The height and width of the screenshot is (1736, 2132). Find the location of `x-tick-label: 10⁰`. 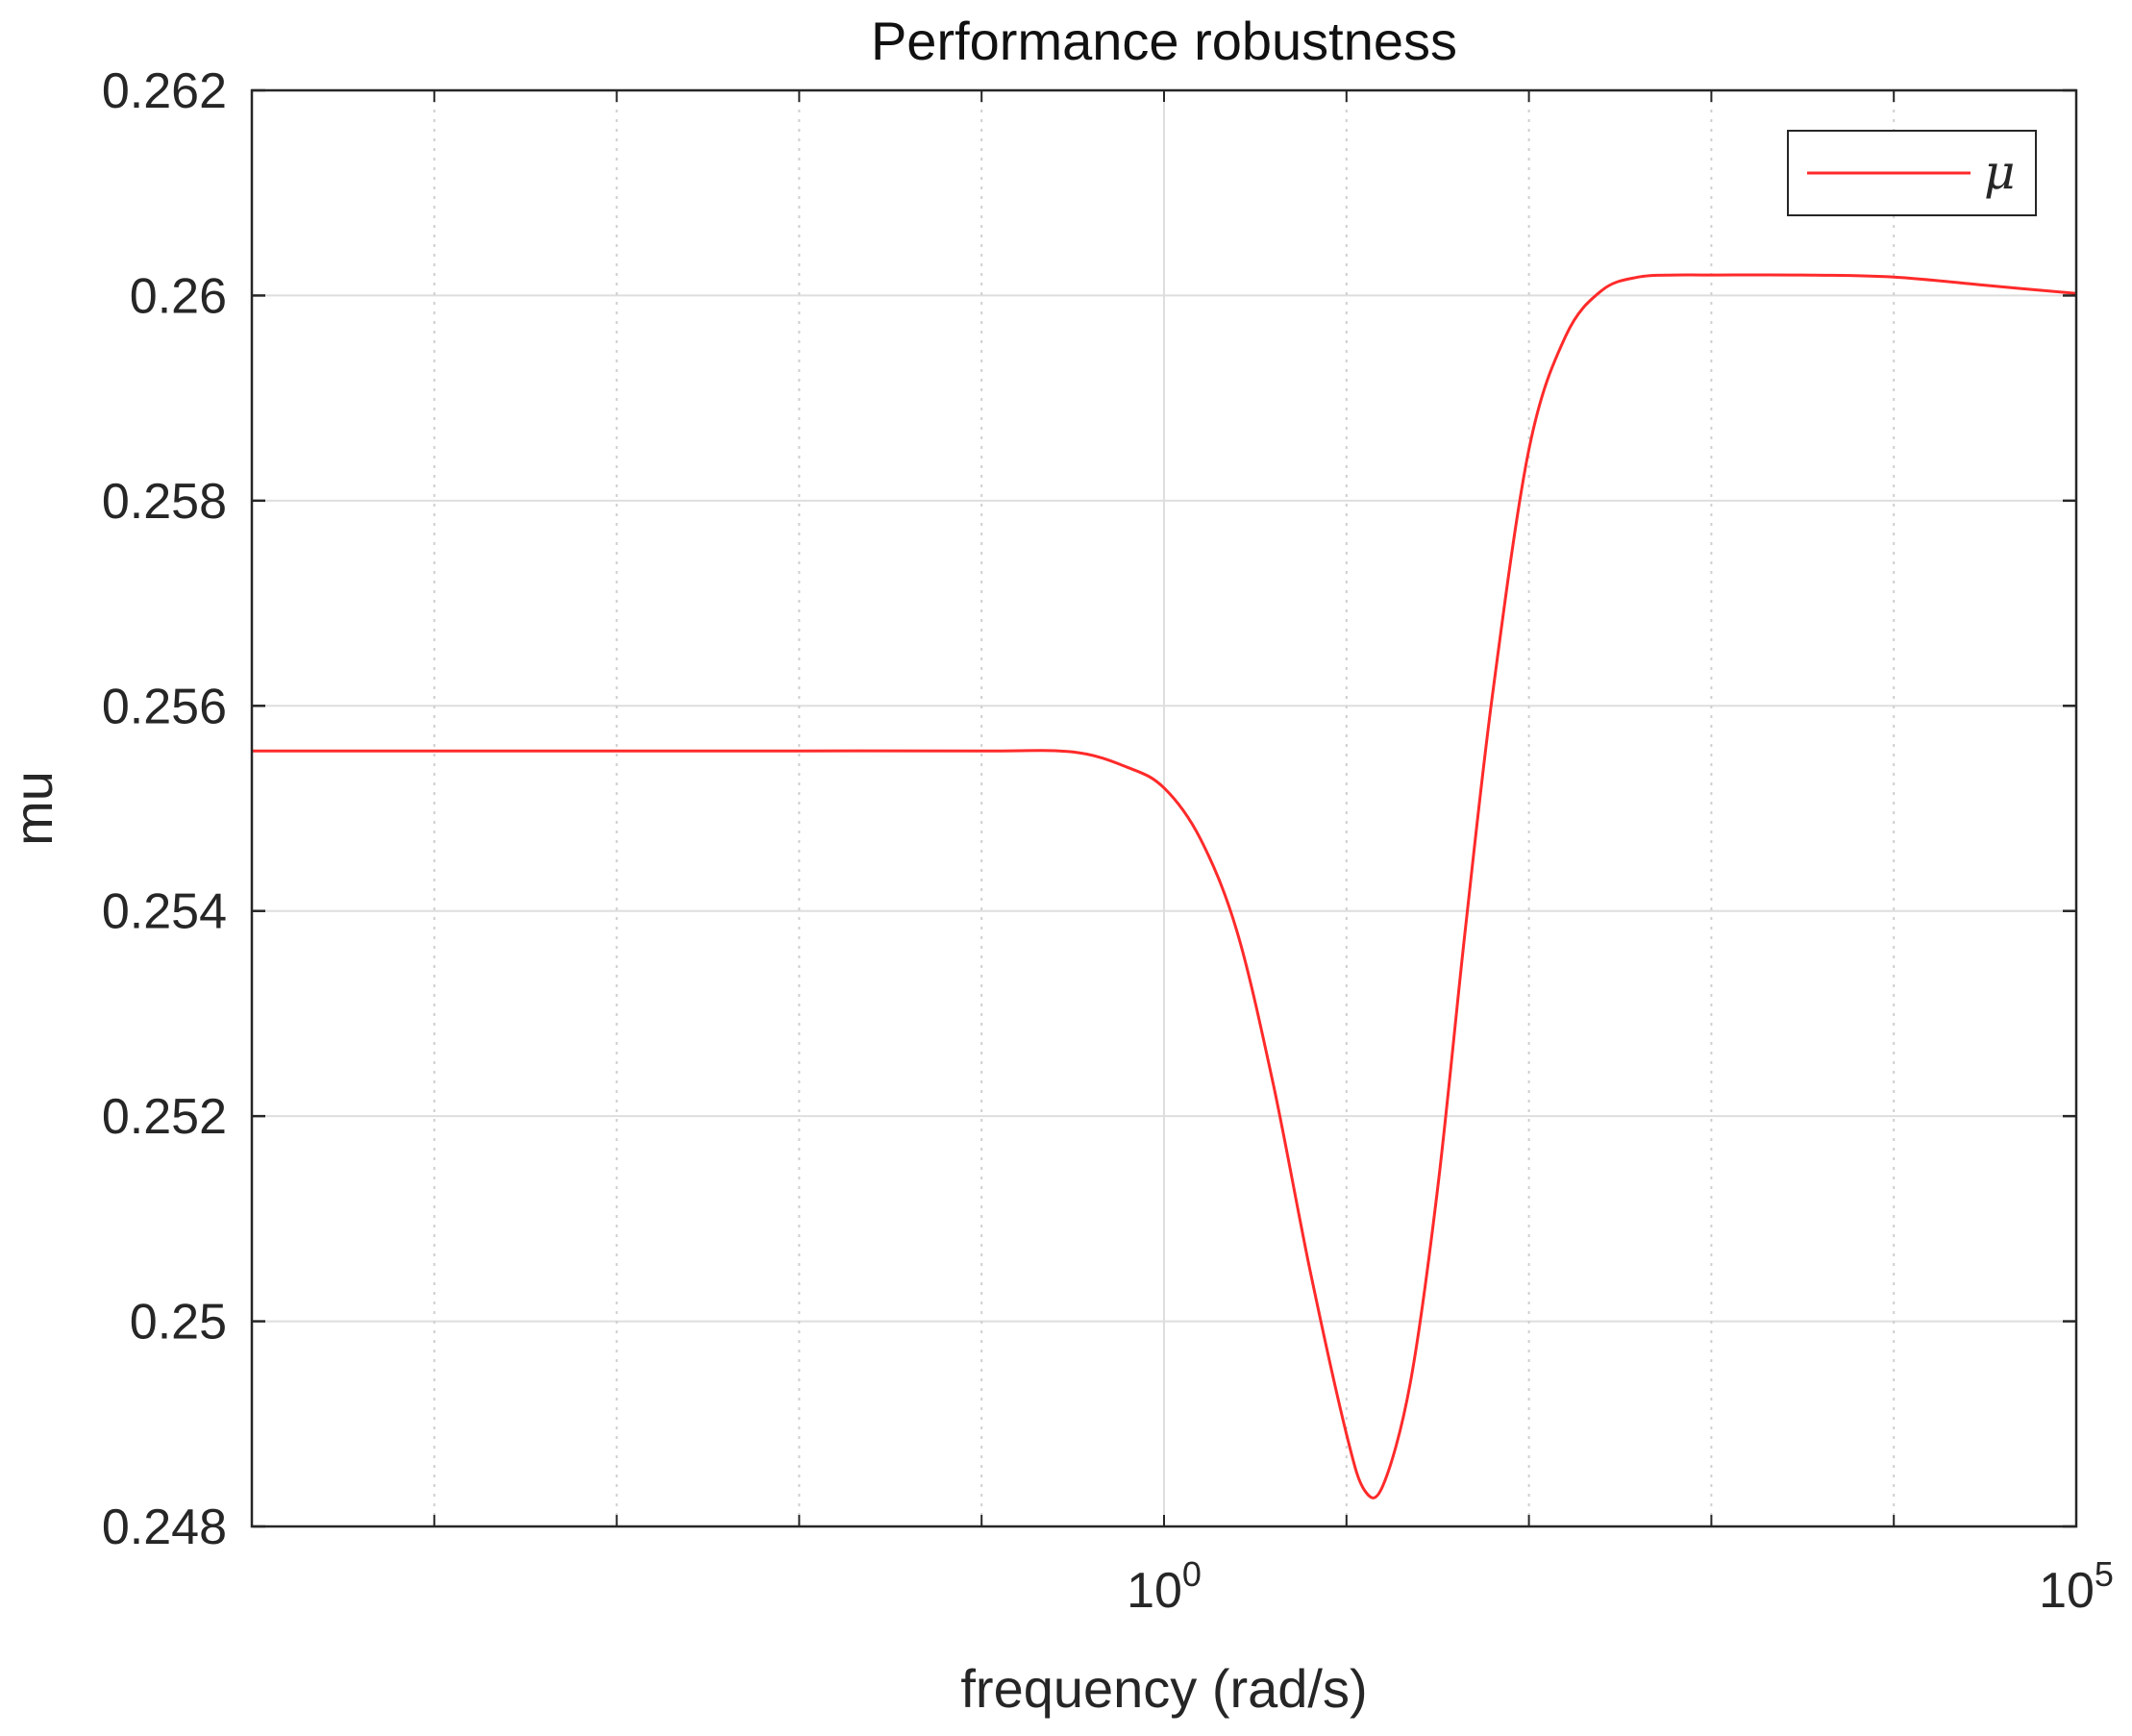

x-tick-label: 10⁰ is located at coordinates (1164, 1586).